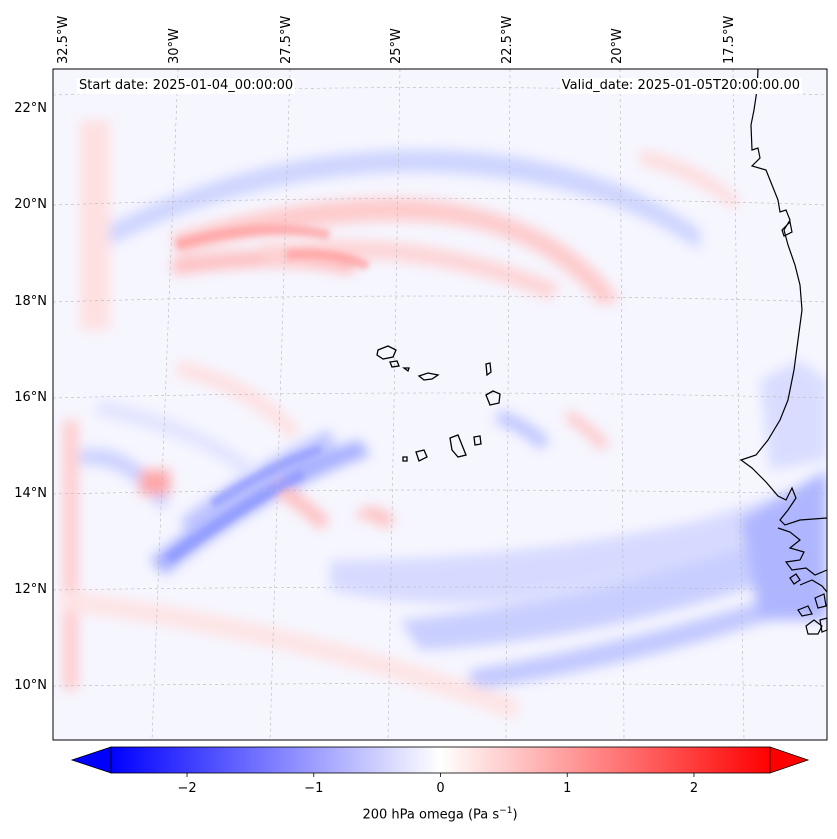 Image resolution: width=837 pixels, height=839 pixels. What do you see at coordinates (406, 370) in the screenshot?
I see `island-santa-luzia` at bounding box center [406, 370].